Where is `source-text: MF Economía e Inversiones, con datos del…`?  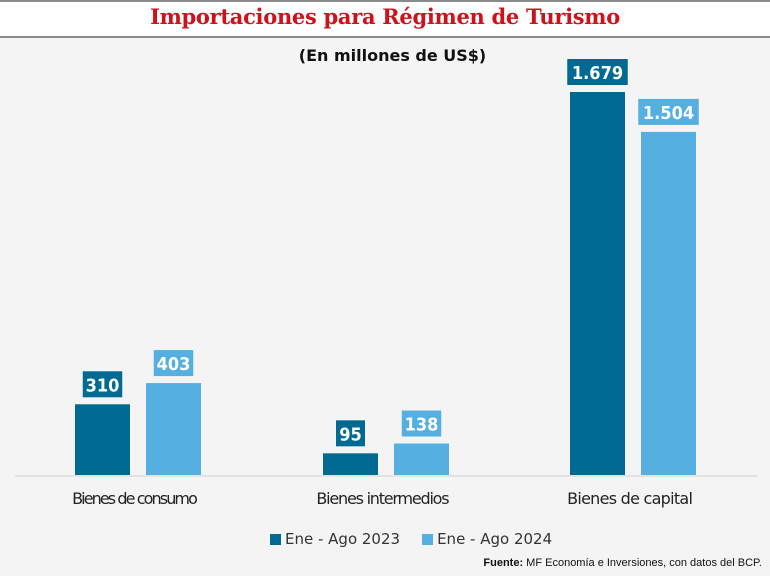
source-text: MF Economía e Inversiones, con datos del… is located at coordinates (642, 563).